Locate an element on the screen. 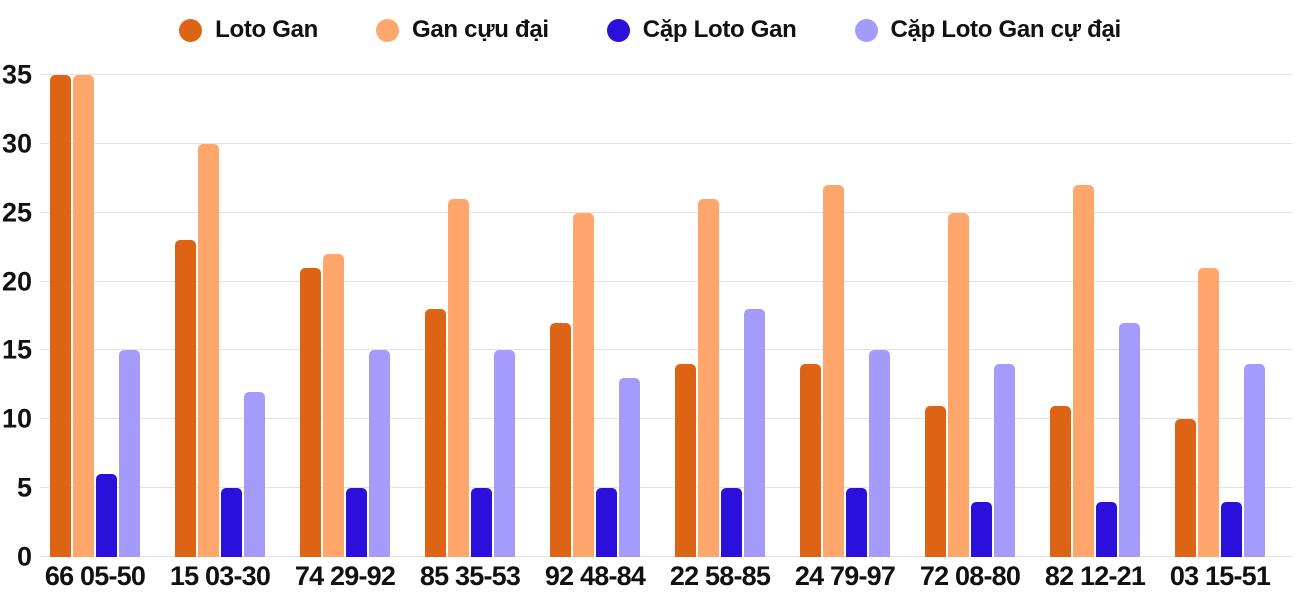 Image resolution: width=1300 pixels, height=600 pixels. bar-group: 03 15-51 is located at coordinates (1220, 428).